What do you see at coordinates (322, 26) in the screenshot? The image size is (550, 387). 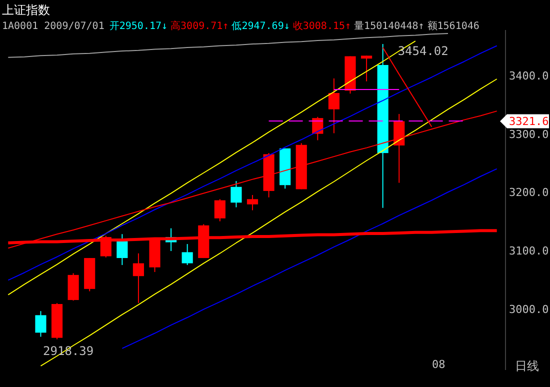 I see `annotation: 收3008.15↑` at bounding box center [322, 26].